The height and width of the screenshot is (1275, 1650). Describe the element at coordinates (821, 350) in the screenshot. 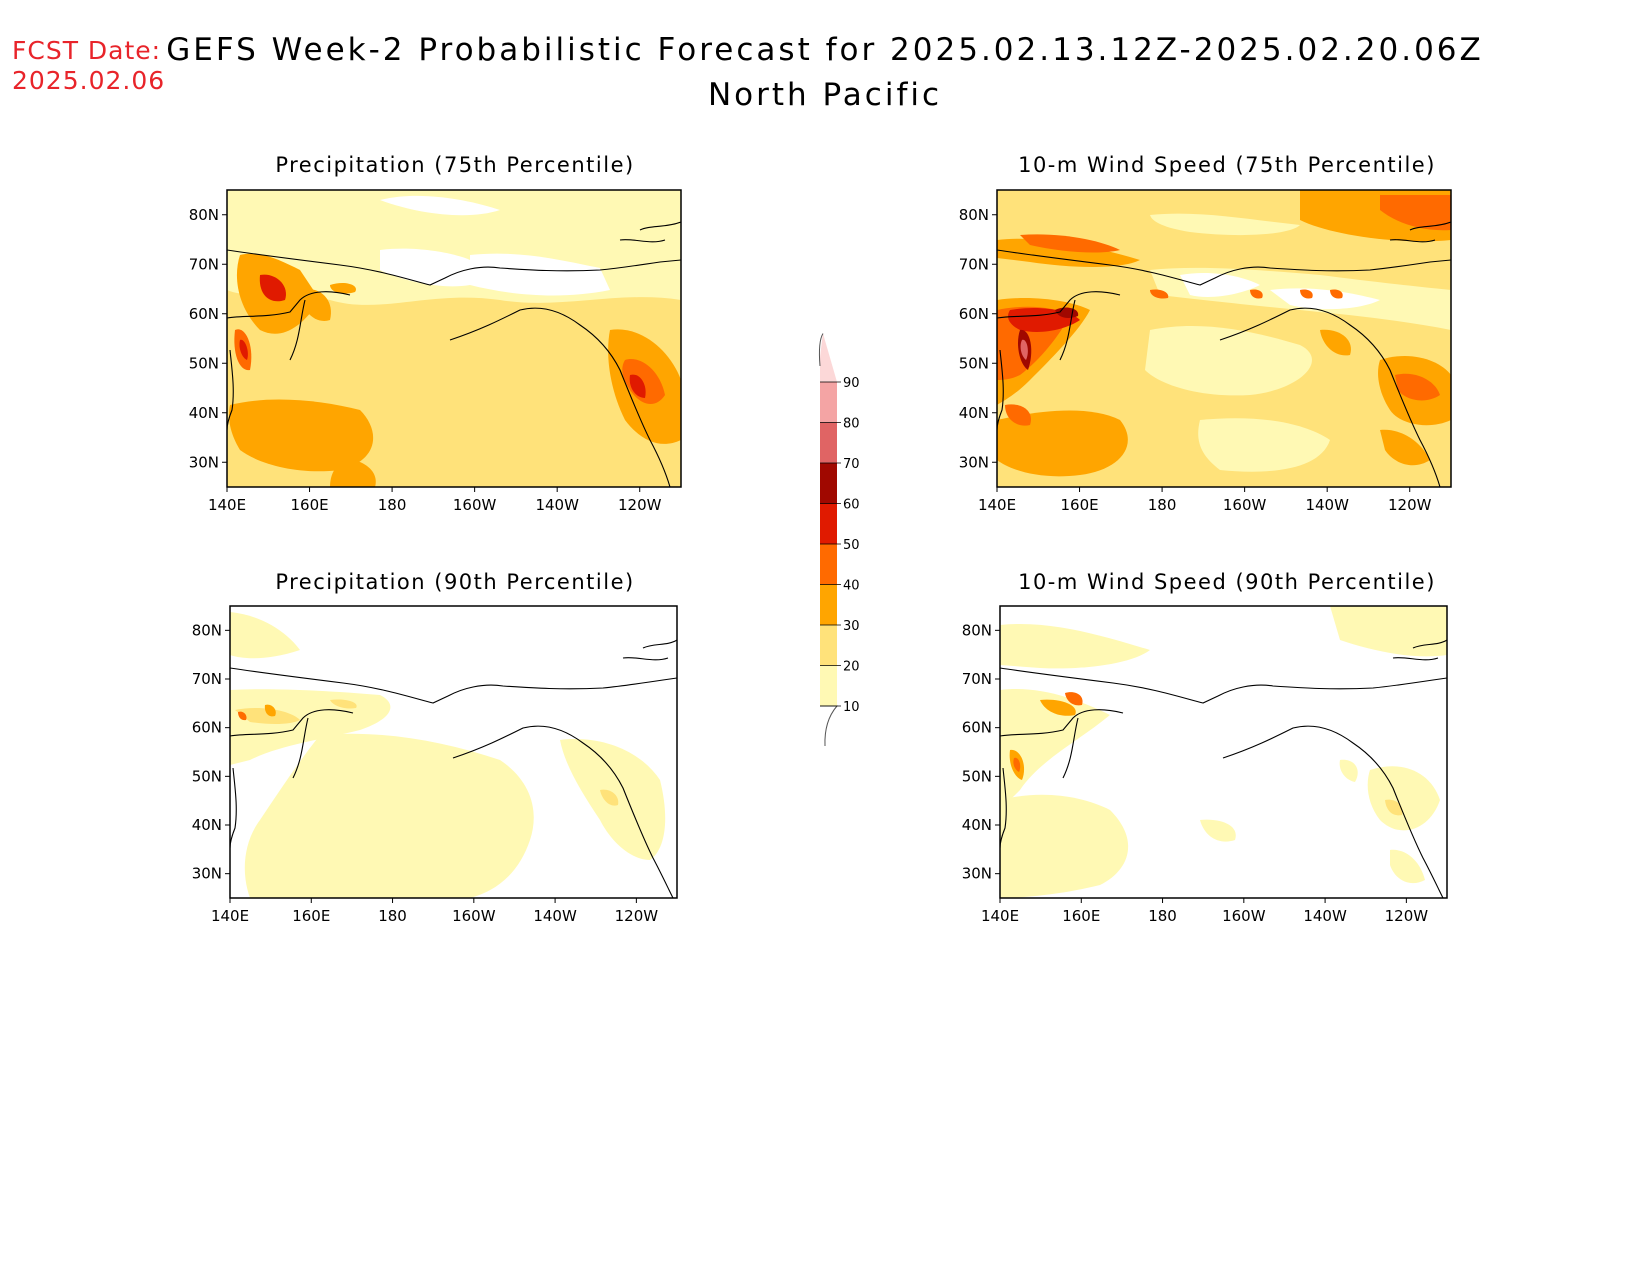

I see `colorbar-cap-outline` at that location.